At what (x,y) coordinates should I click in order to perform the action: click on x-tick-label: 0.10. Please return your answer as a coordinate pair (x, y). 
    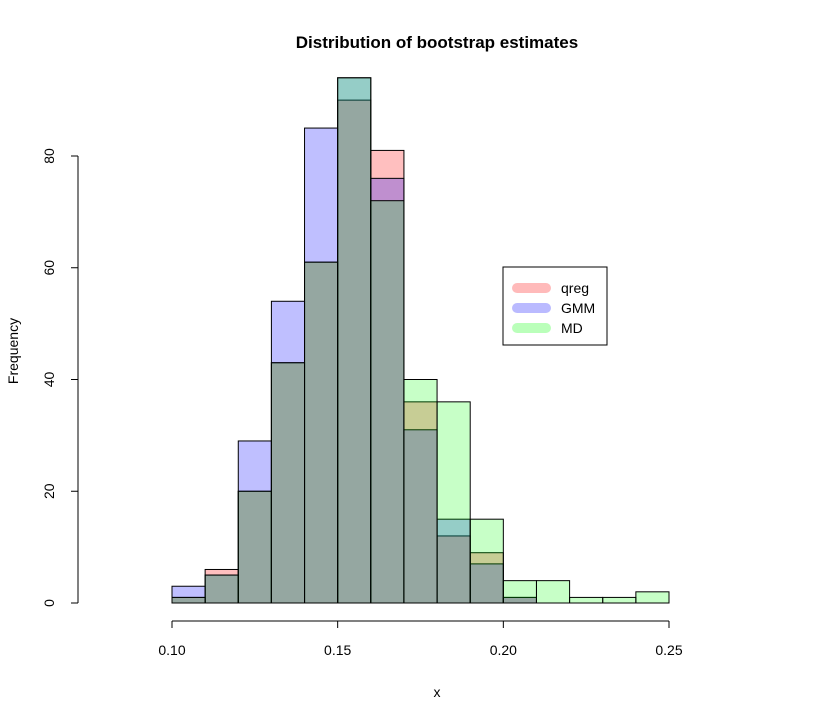
    Looking at the image, I should click on (171, 650).